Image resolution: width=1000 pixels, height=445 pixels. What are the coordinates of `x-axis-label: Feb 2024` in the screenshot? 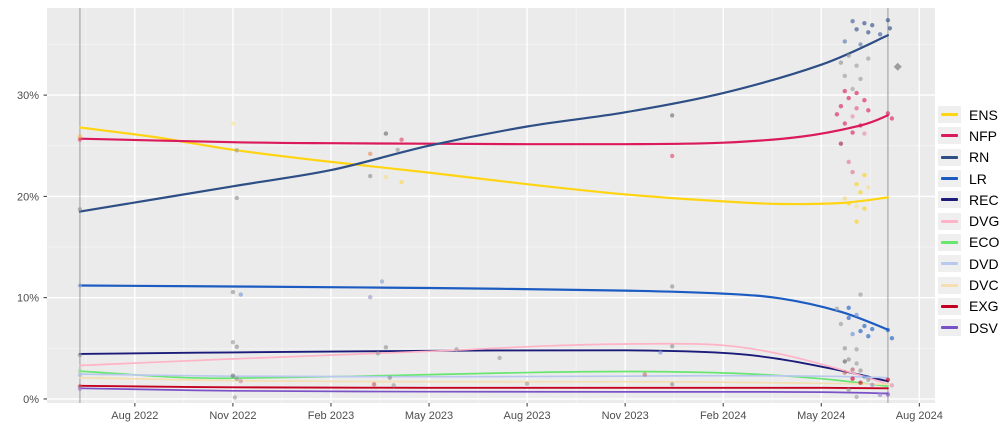 It's located at (723, 416).